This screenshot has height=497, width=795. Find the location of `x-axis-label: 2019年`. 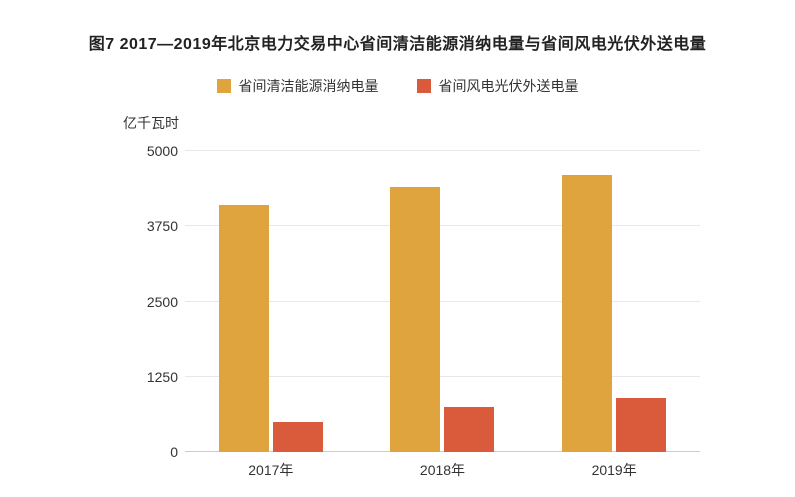

x-axis-label: 2019年 is located at coordinates (614, 470).